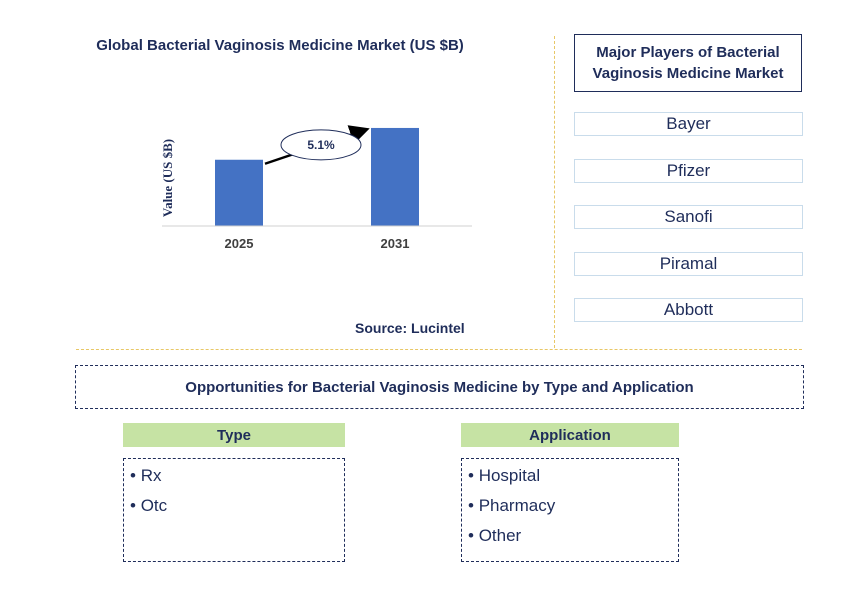 The width and height of the screenshot is (868, 602). What do you see at coordinates (395, 243) in the screenshot?
I see `x-tick-label: 2031` at bounding box center [395, 243].